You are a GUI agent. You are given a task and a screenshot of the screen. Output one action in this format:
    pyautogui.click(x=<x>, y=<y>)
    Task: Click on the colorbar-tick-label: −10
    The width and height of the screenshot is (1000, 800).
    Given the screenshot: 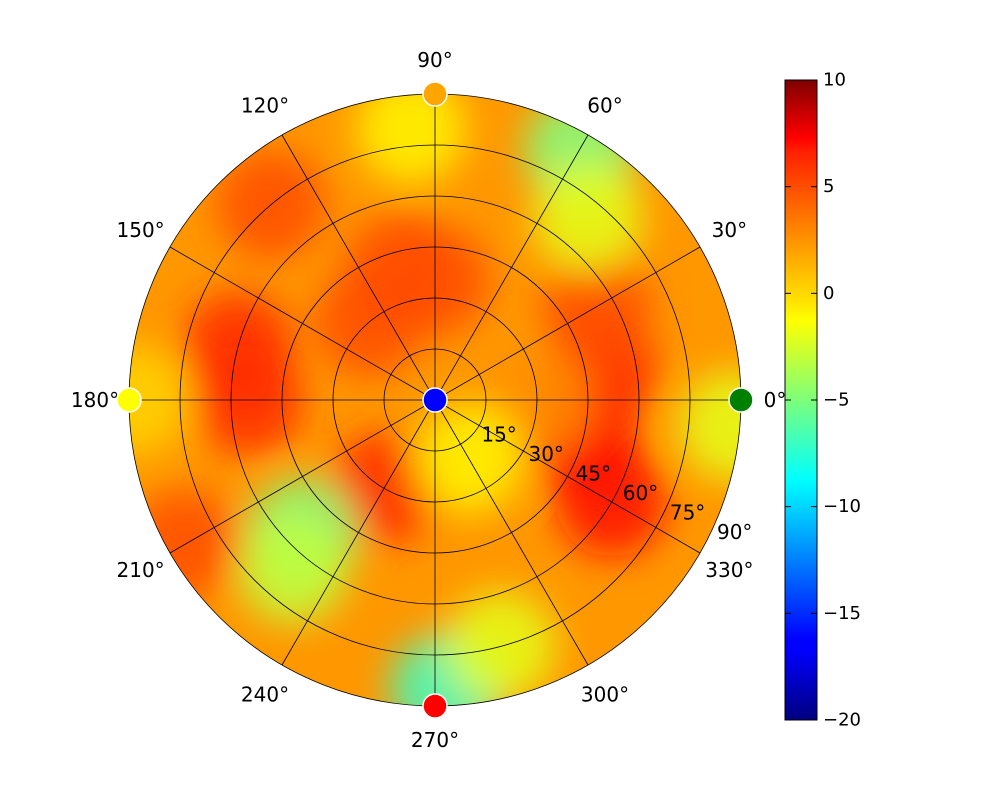 What is the action you would take?
    pyautogui.click(x=842, y=506)
    